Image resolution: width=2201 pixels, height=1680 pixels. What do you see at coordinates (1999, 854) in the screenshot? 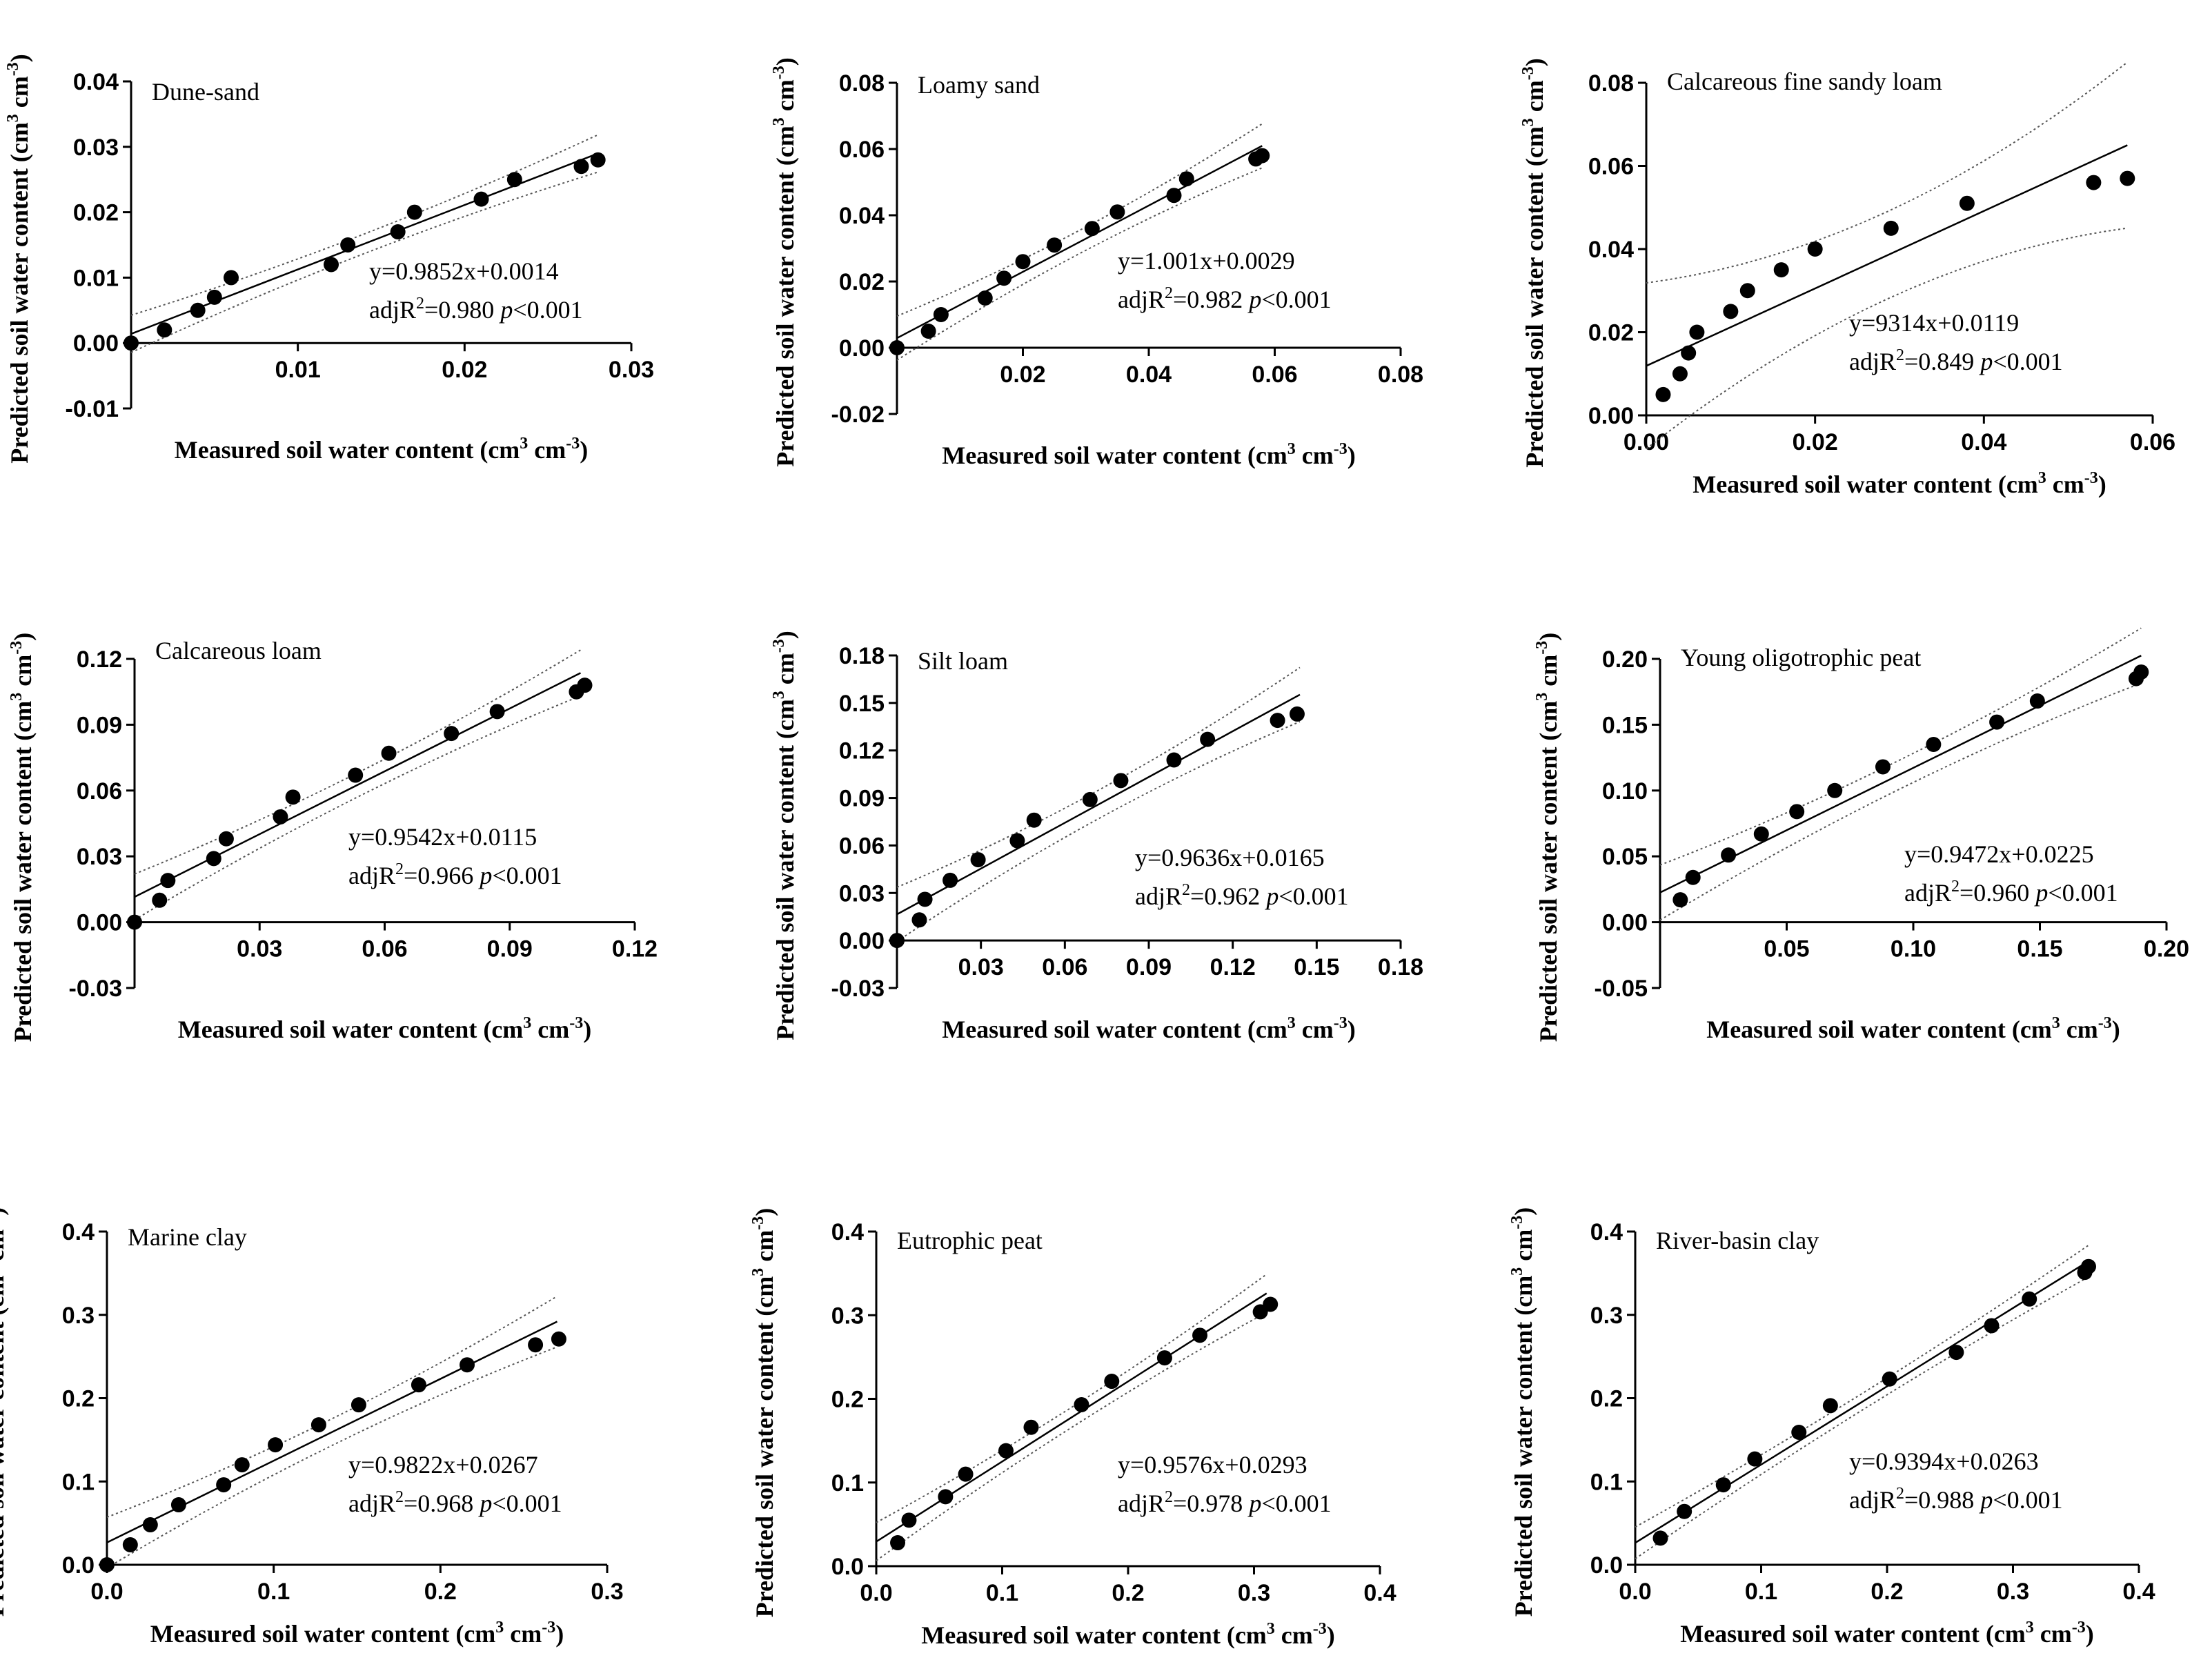
I see `regression-equation: y=0.9472x+0.0225` at bounding box center [1999, 854].